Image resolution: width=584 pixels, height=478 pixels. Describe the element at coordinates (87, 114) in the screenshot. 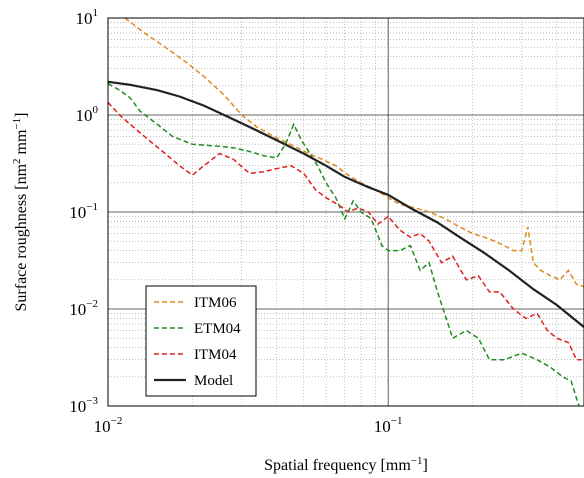

I see `y-tick-label: 10⁰` at that location.